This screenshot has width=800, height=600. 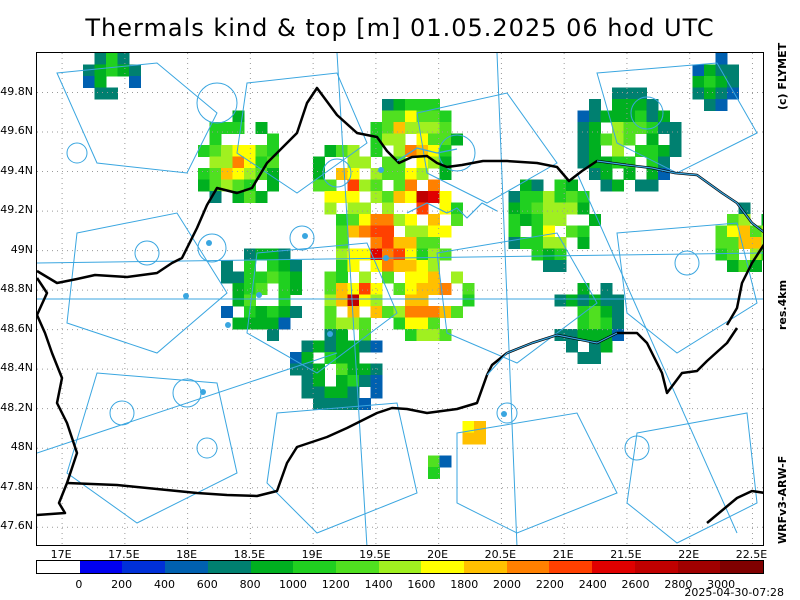 I want to click on lat-tick-label: 49.4N, so click(x=16, y=170).